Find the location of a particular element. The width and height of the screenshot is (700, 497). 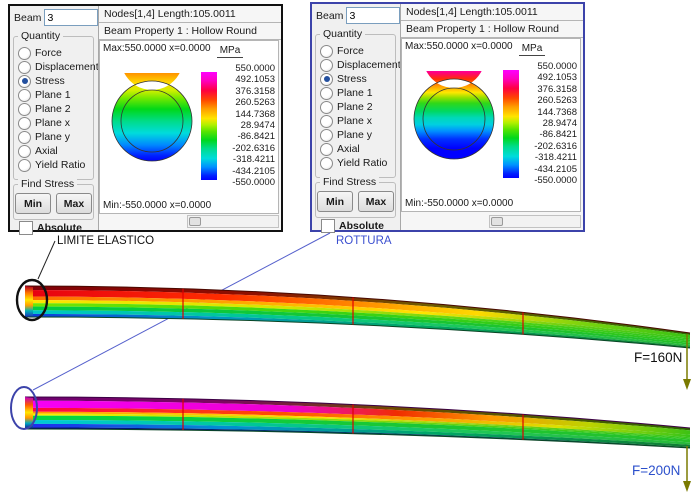

beam-field-row: Beam is located at coordinates (358, 15).